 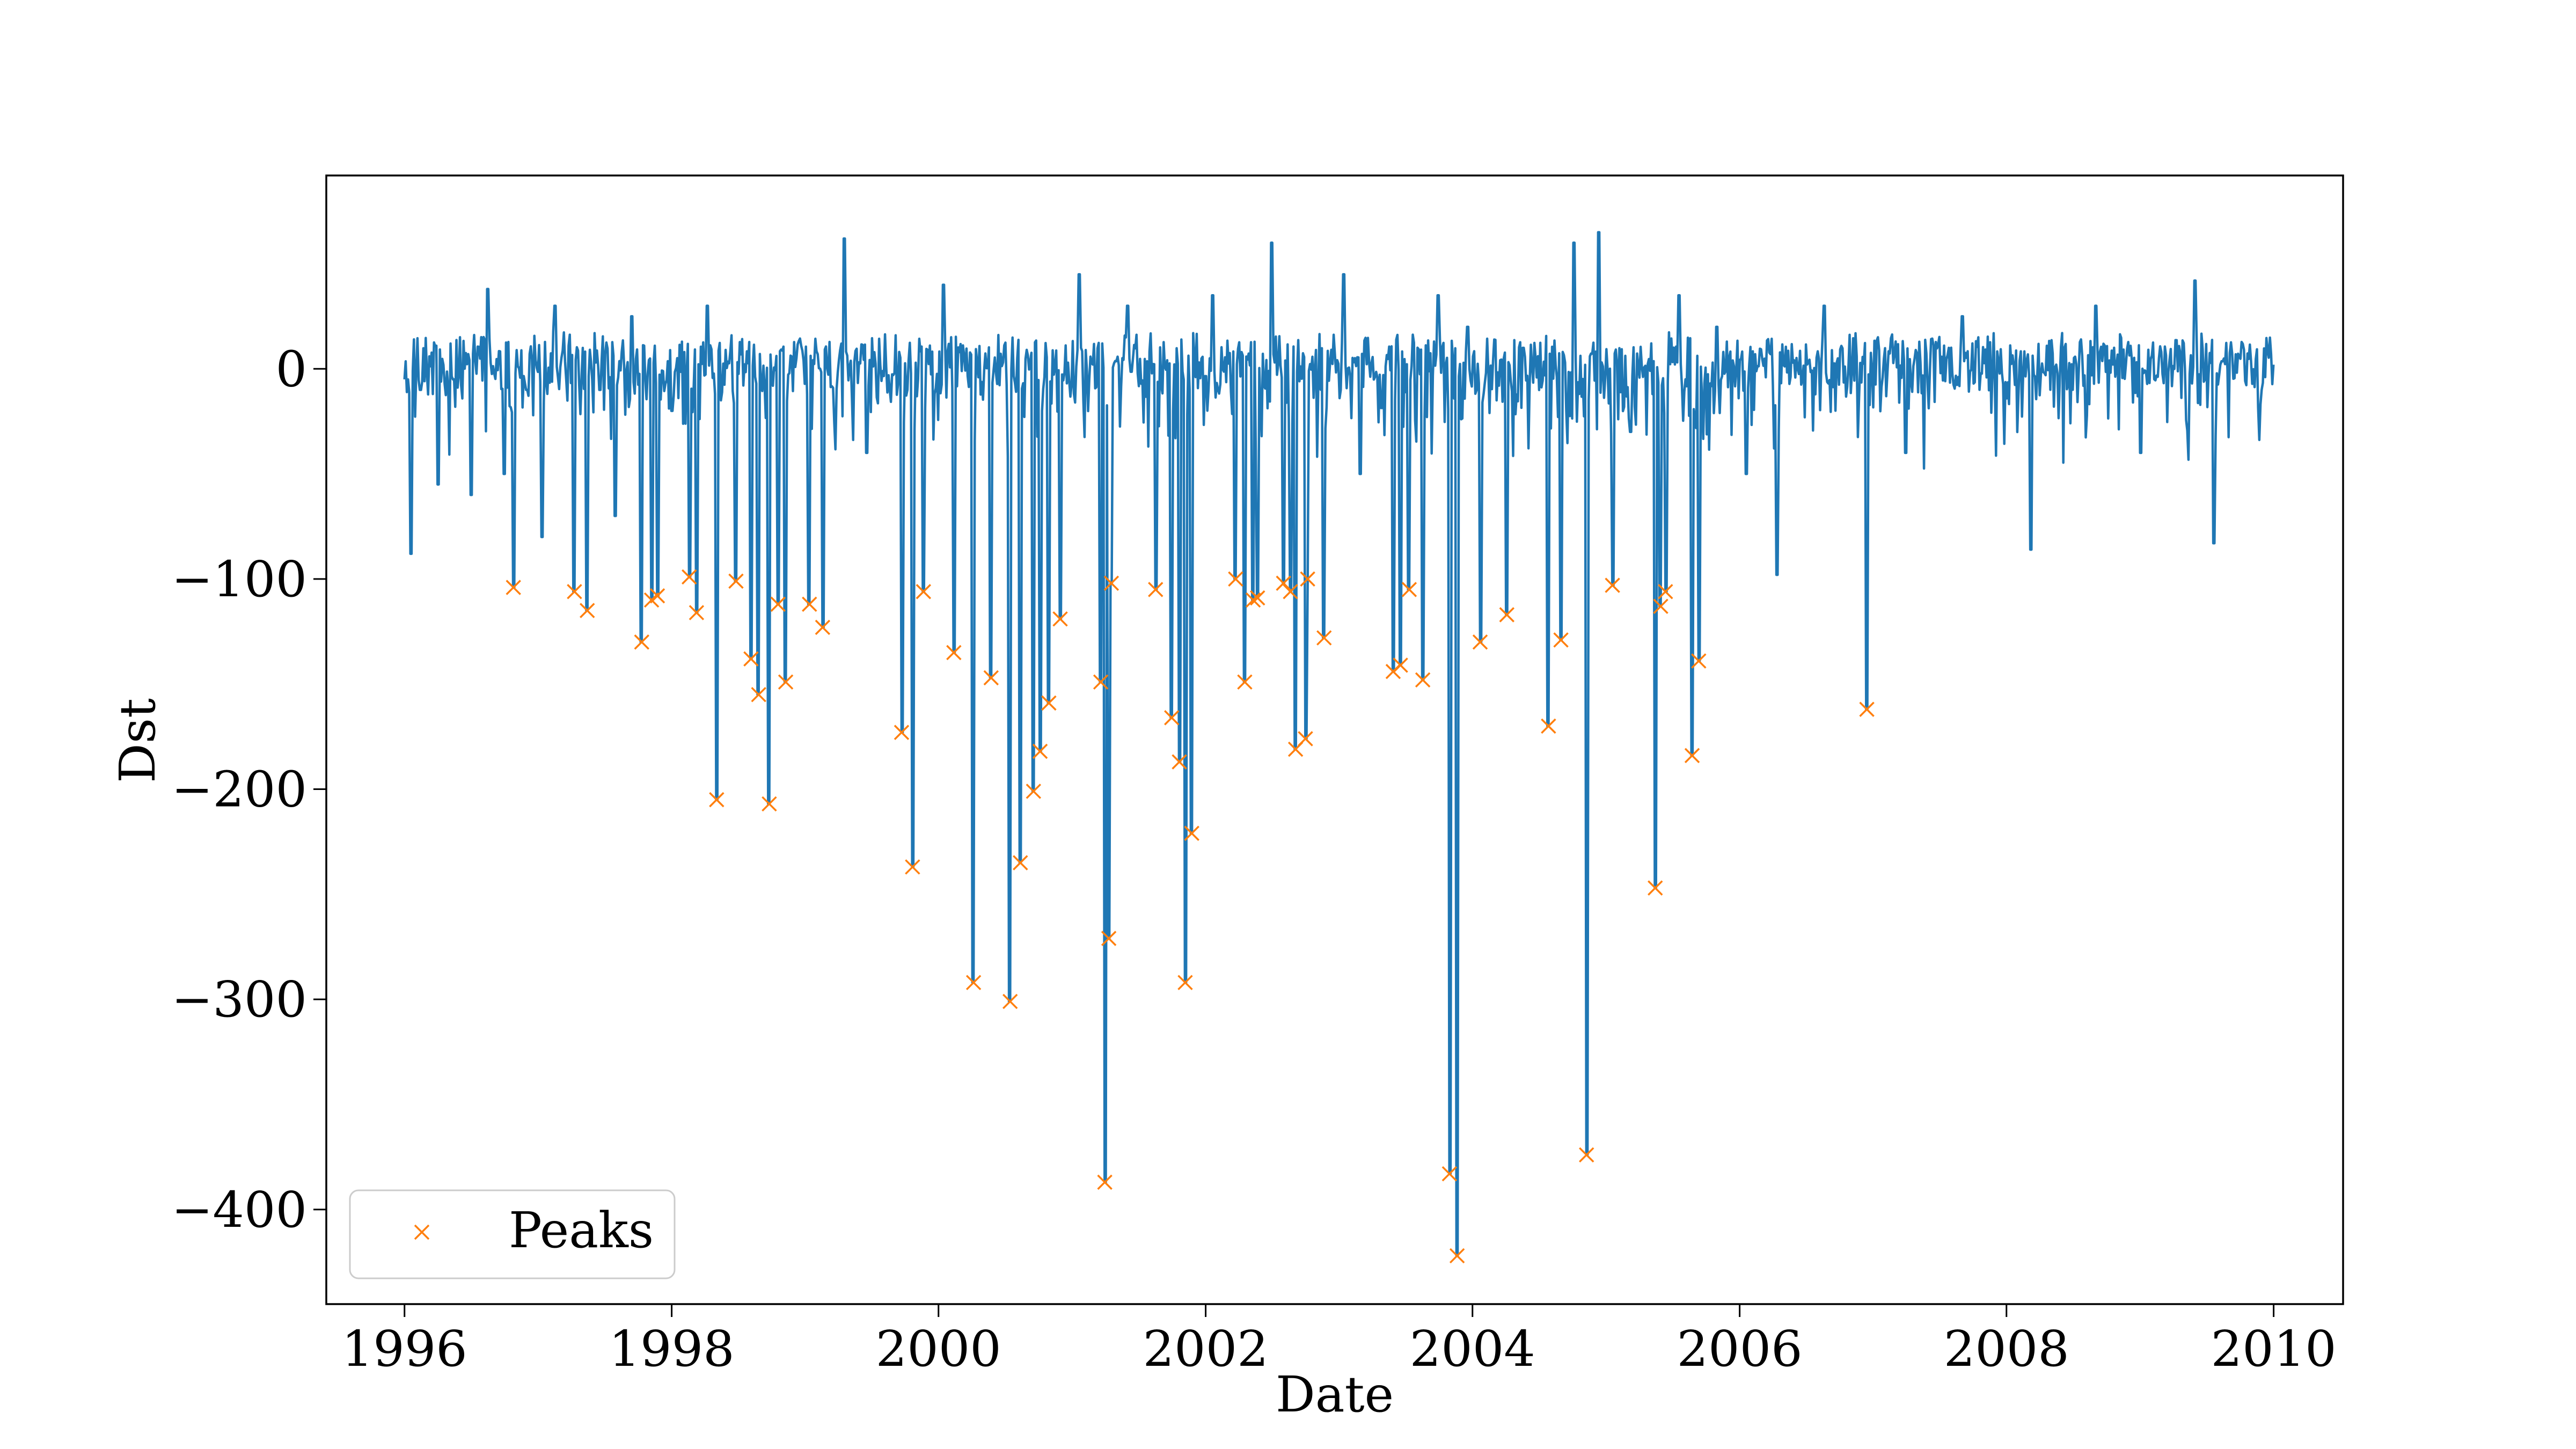 What do you see at coordinates (404, 1349) in the screenshot?
I see `x-tick-label-1996: 1996` at bounding box center [404, 1349].